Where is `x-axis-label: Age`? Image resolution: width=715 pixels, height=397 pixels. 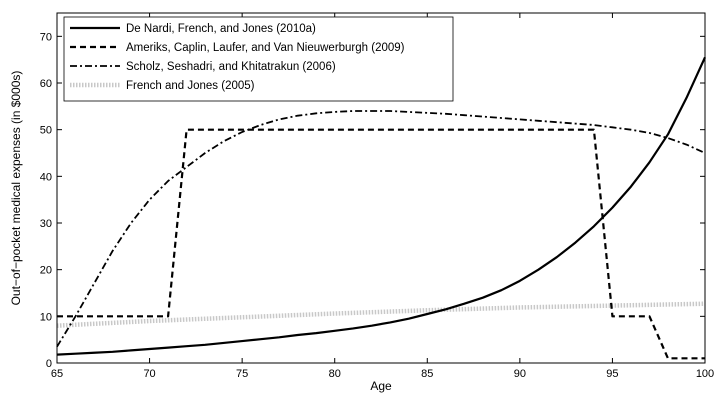
x-axis-label: Age is located at coordinates (381, 386).